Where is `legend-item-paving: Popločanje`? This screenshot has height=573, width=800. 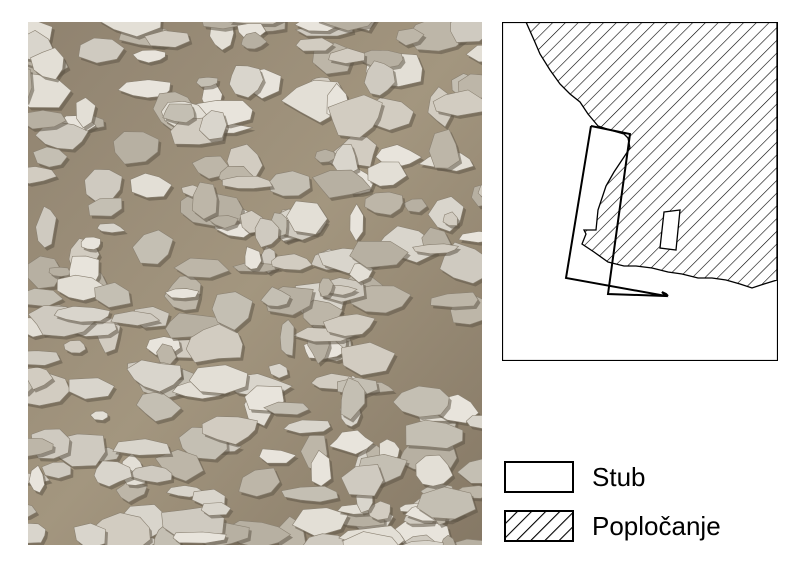 legend-item-paving: Popločanje is located at coordinates (649, 527).